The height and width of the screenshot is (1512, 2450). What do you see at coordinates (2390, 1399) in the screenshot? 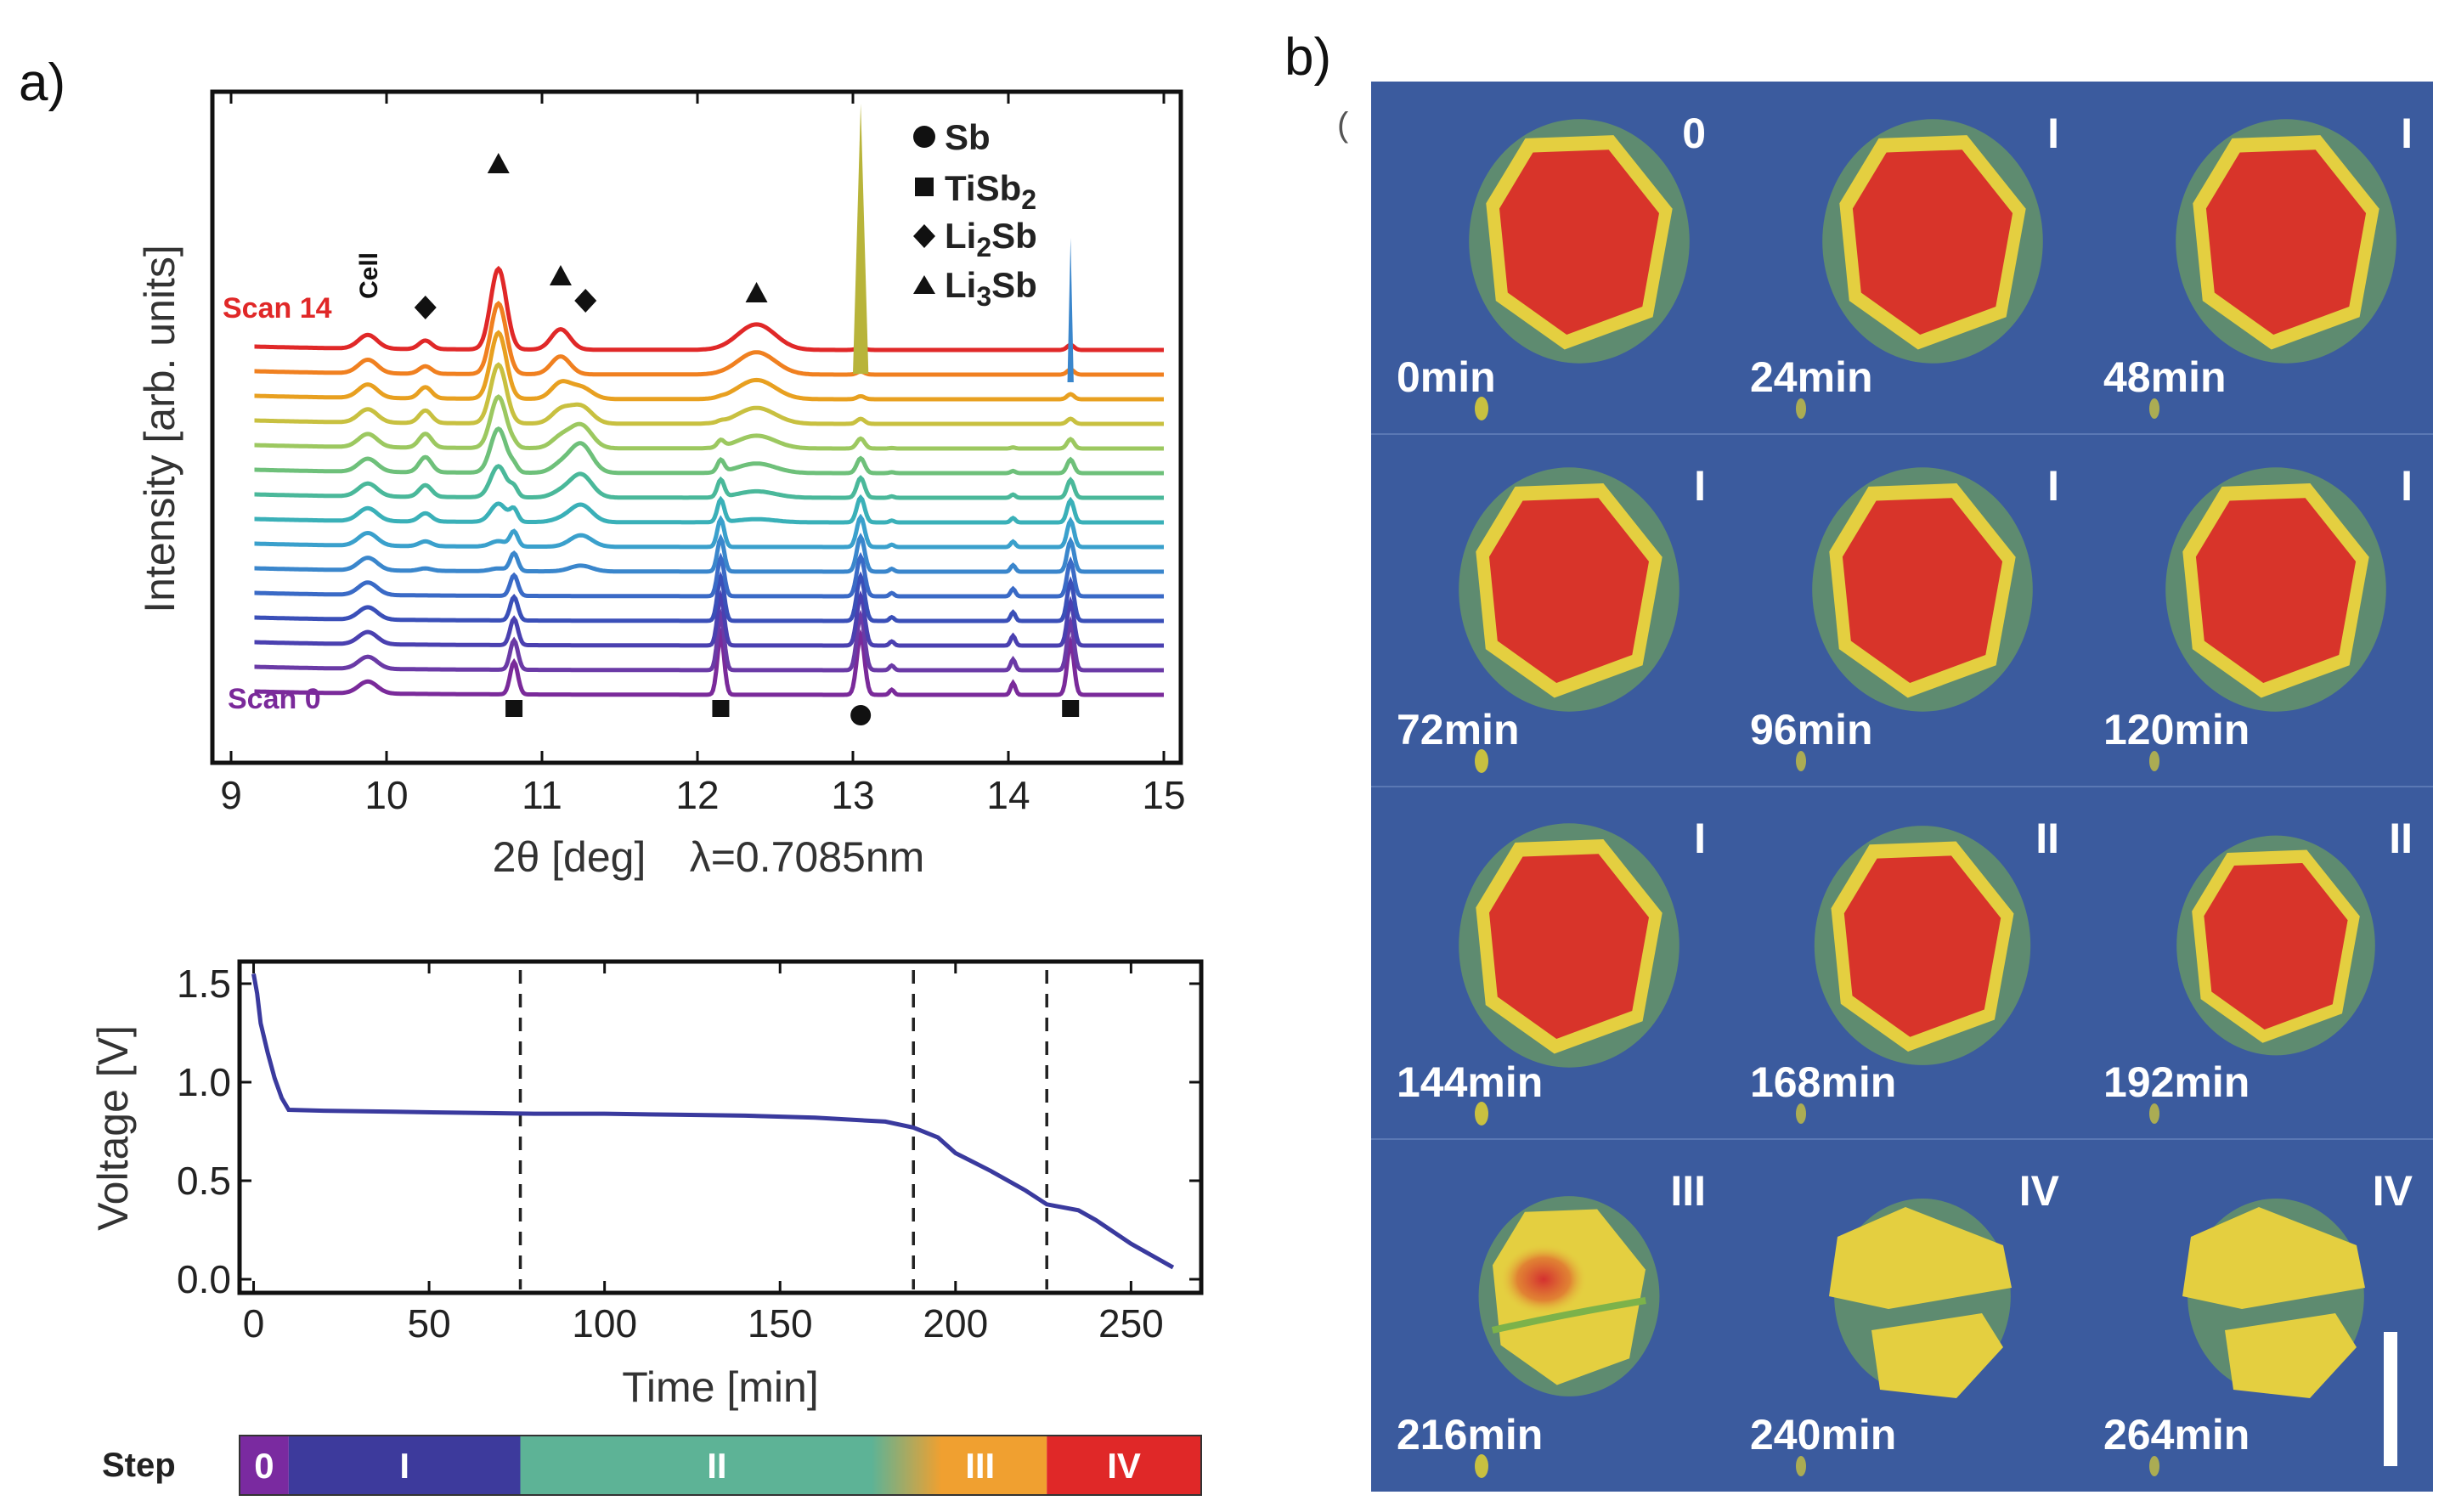
I see `scale-bar` at bounding box center [2390, 1399].